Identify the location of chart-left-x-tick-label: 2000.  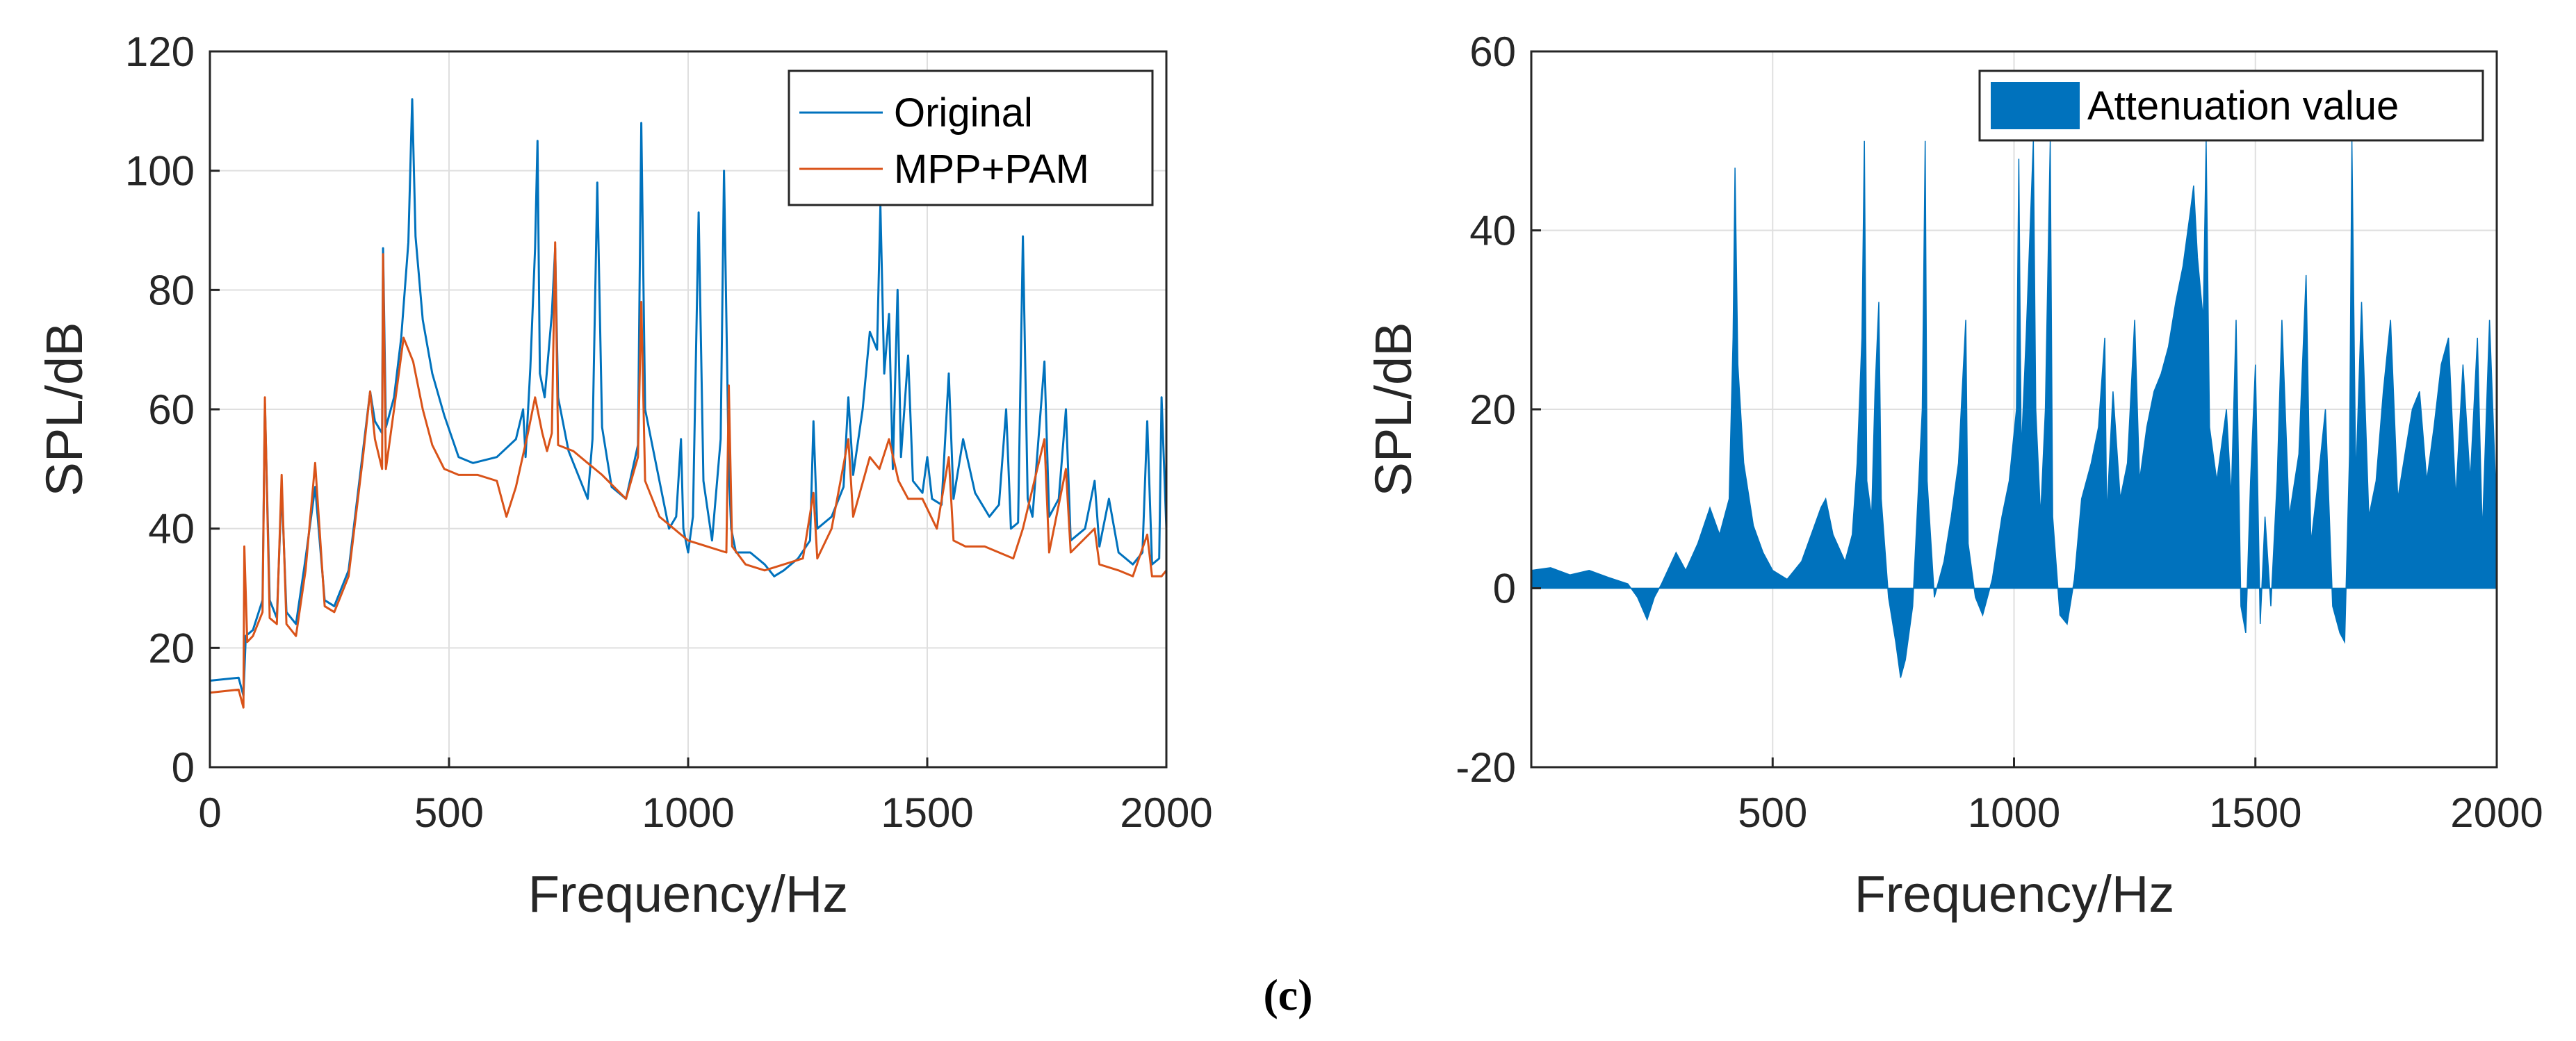
(1166, 813).